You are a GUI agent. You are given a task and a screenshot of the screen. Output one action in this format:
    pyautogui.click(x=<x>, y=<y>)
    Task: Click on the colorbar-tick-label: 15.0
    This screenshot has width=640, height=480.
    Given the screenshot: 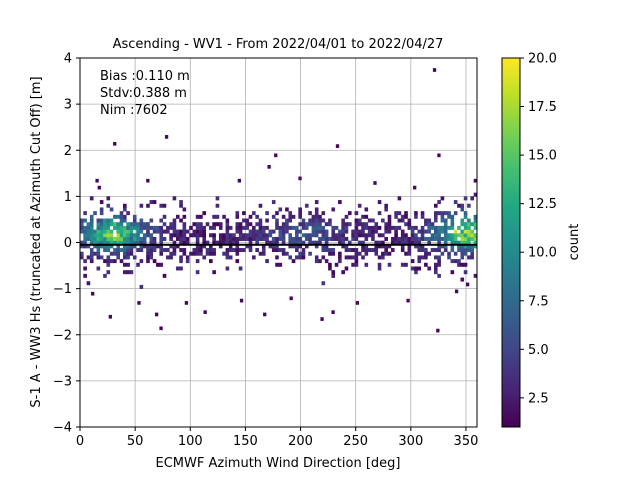 What is the action you would take?
    pyautogui.click(x=542, y=156)
    